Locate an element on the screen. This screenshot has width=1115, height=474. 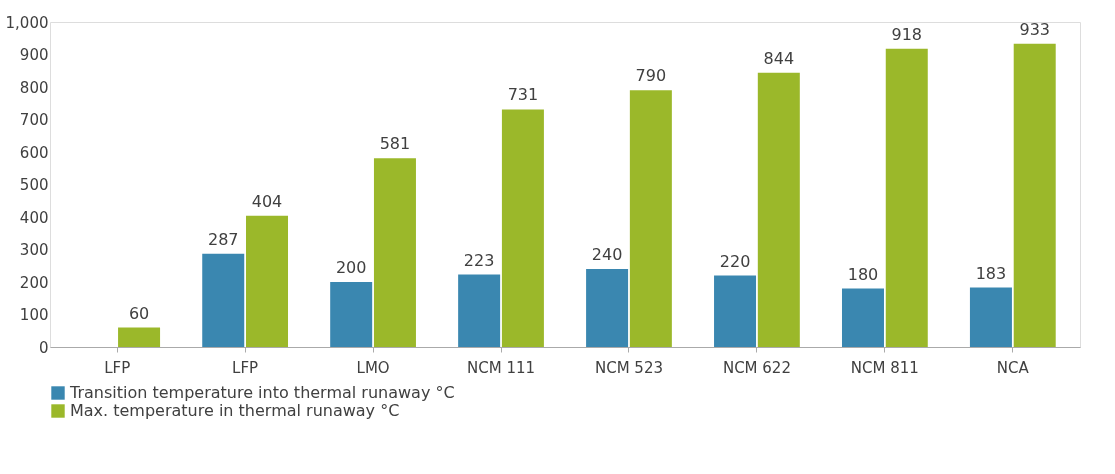
data-label: 220 is located at coordinates (735, 261).